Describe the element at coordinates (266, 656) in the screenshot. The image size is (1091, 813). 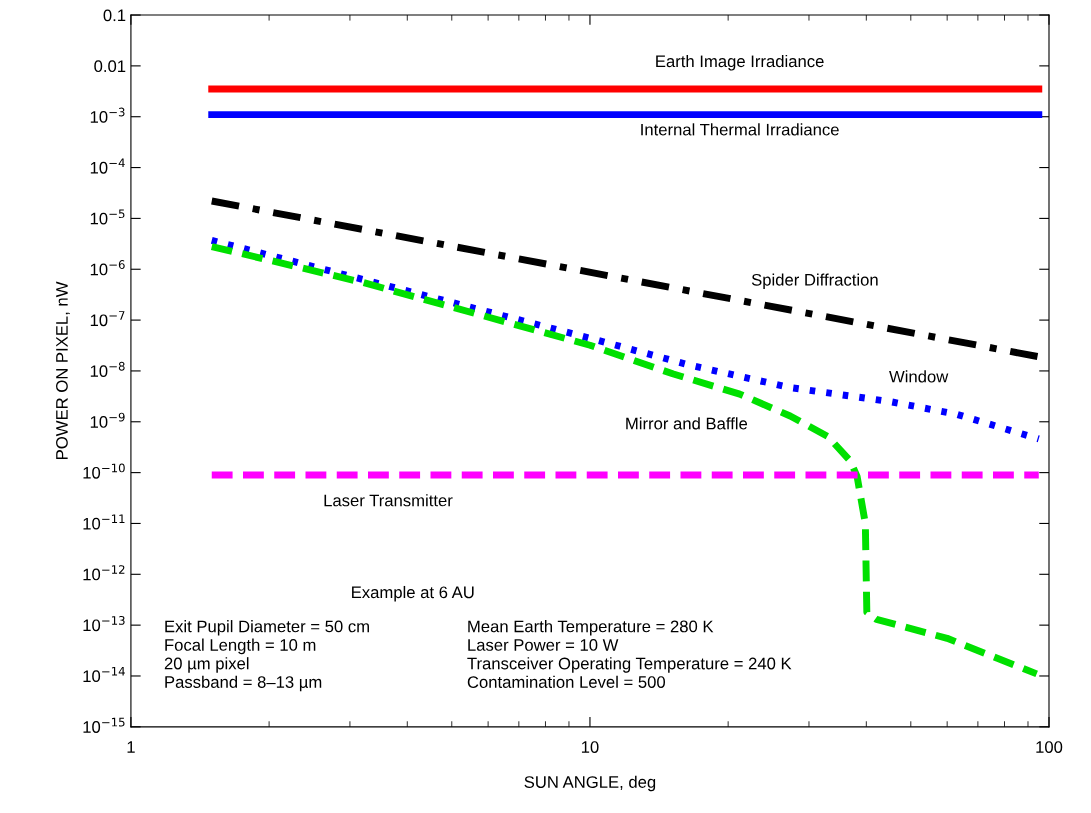
I see `annotation: Exit Pupil Diameter = 50 cm Focal Length = 10 m 20 µm pixel Passband = 8–13 µm` at that location.